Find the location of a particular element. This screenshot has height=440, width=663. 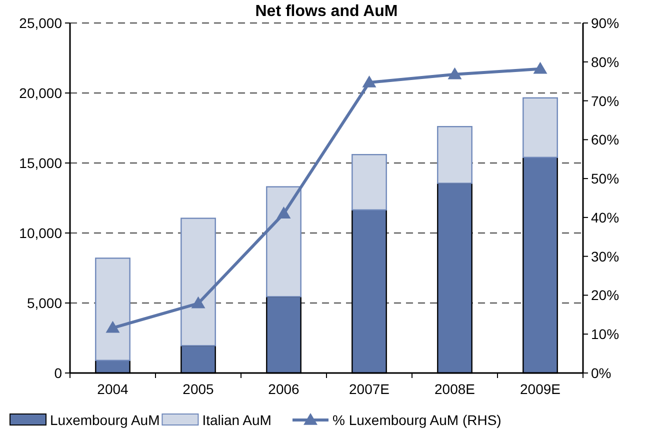

legend-label: Luxembourg AuM is located at coordinates (105, 420).